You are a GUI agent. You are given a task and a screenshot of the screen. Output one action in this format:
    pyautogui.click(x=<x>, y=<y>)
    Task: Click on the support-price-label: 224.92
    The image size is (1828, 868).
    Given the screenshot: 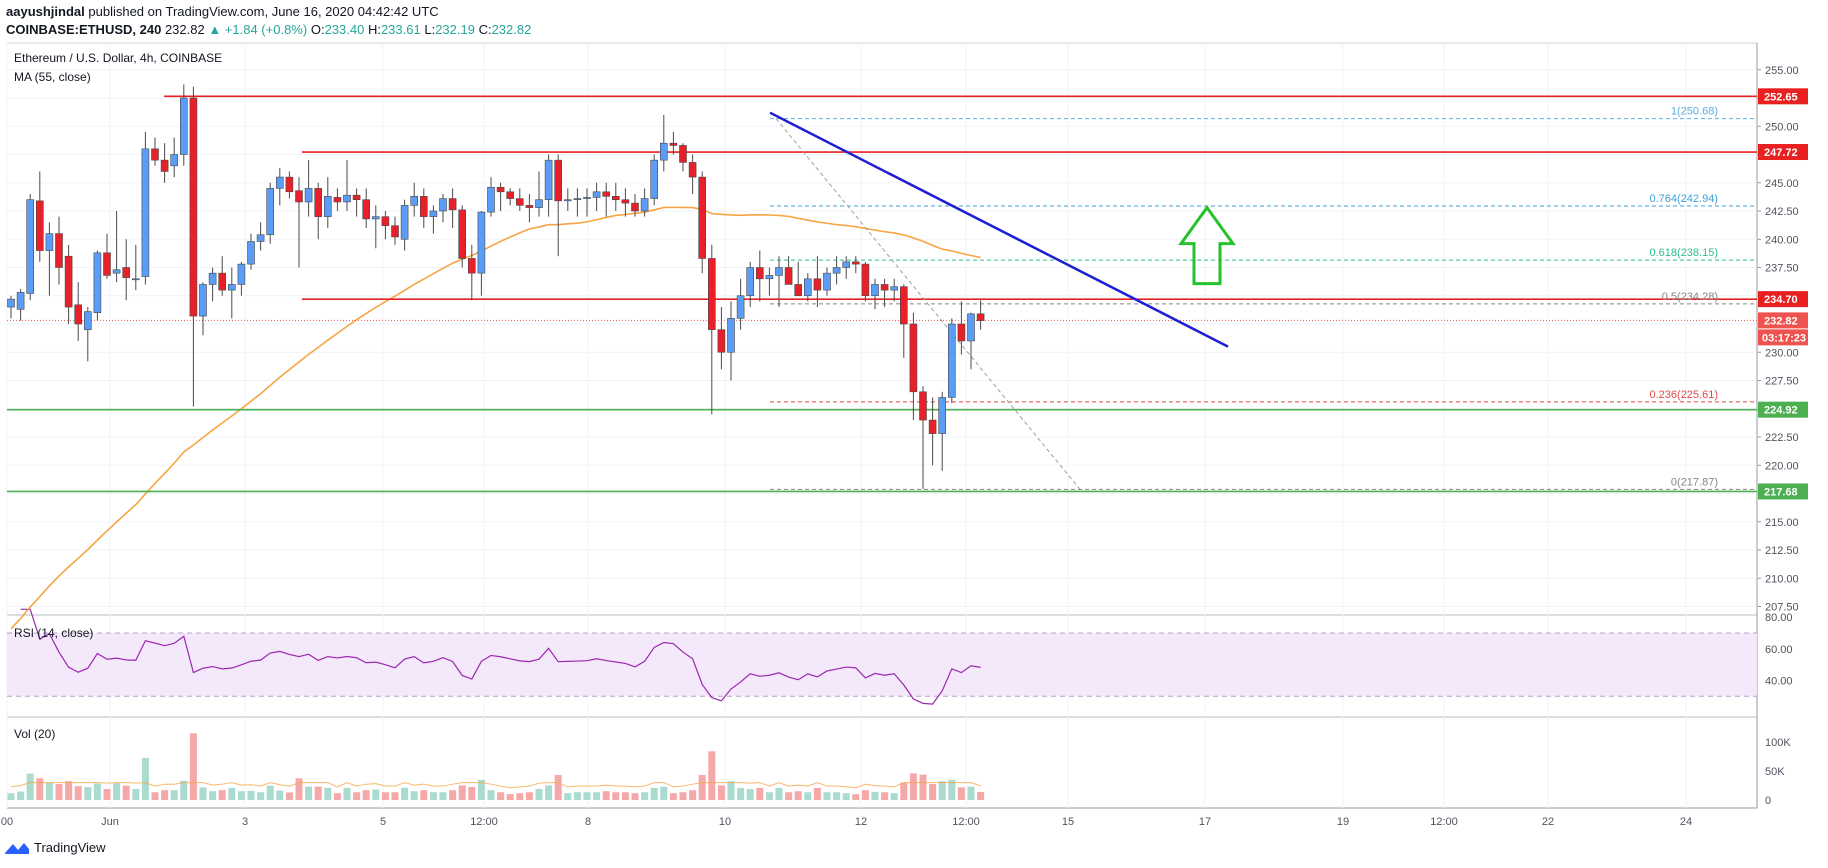 What is the action you would take?
    pyautogui.click(x=1781, y=411)
    